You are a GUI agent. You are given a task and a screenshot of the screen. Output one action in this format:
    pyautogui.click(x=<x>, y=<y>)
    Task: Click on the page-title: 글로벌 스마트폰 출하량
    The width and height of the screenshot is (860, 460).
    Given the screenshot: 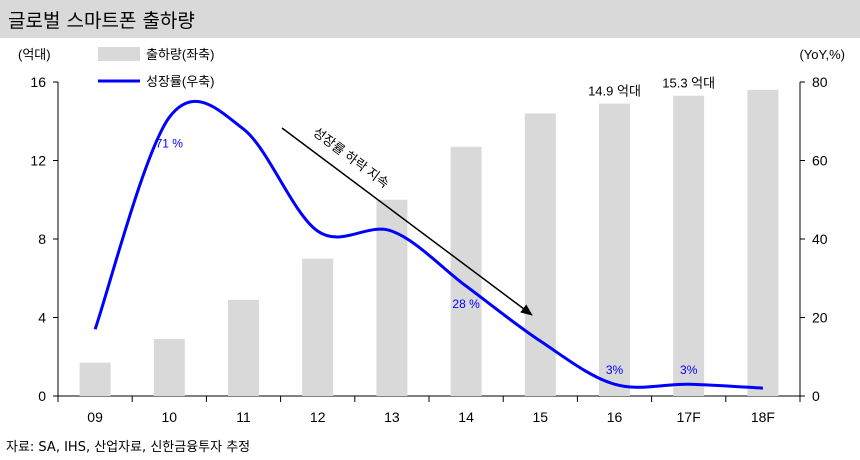 What is the action you would take?
    pyautogui.click(x=101, y=21)
    